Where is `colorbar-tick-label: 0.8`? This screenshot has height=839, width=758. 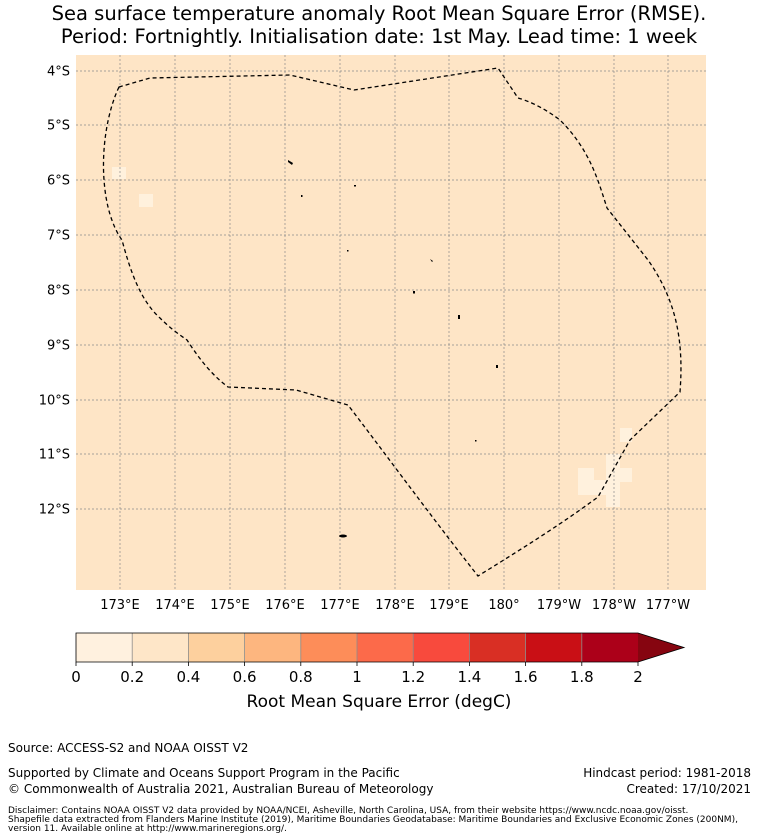 colorbar-tick-label: 0.8 is located at coordinates (301, 677).